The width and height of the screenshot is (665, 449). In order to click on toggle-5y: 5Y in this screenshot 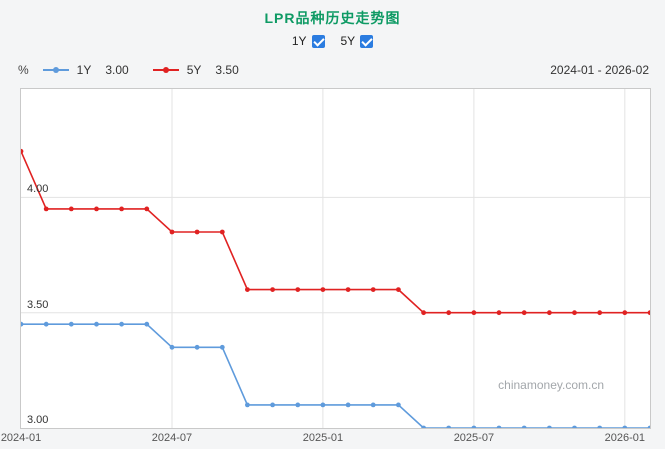, I will do `click(357, 41)`.